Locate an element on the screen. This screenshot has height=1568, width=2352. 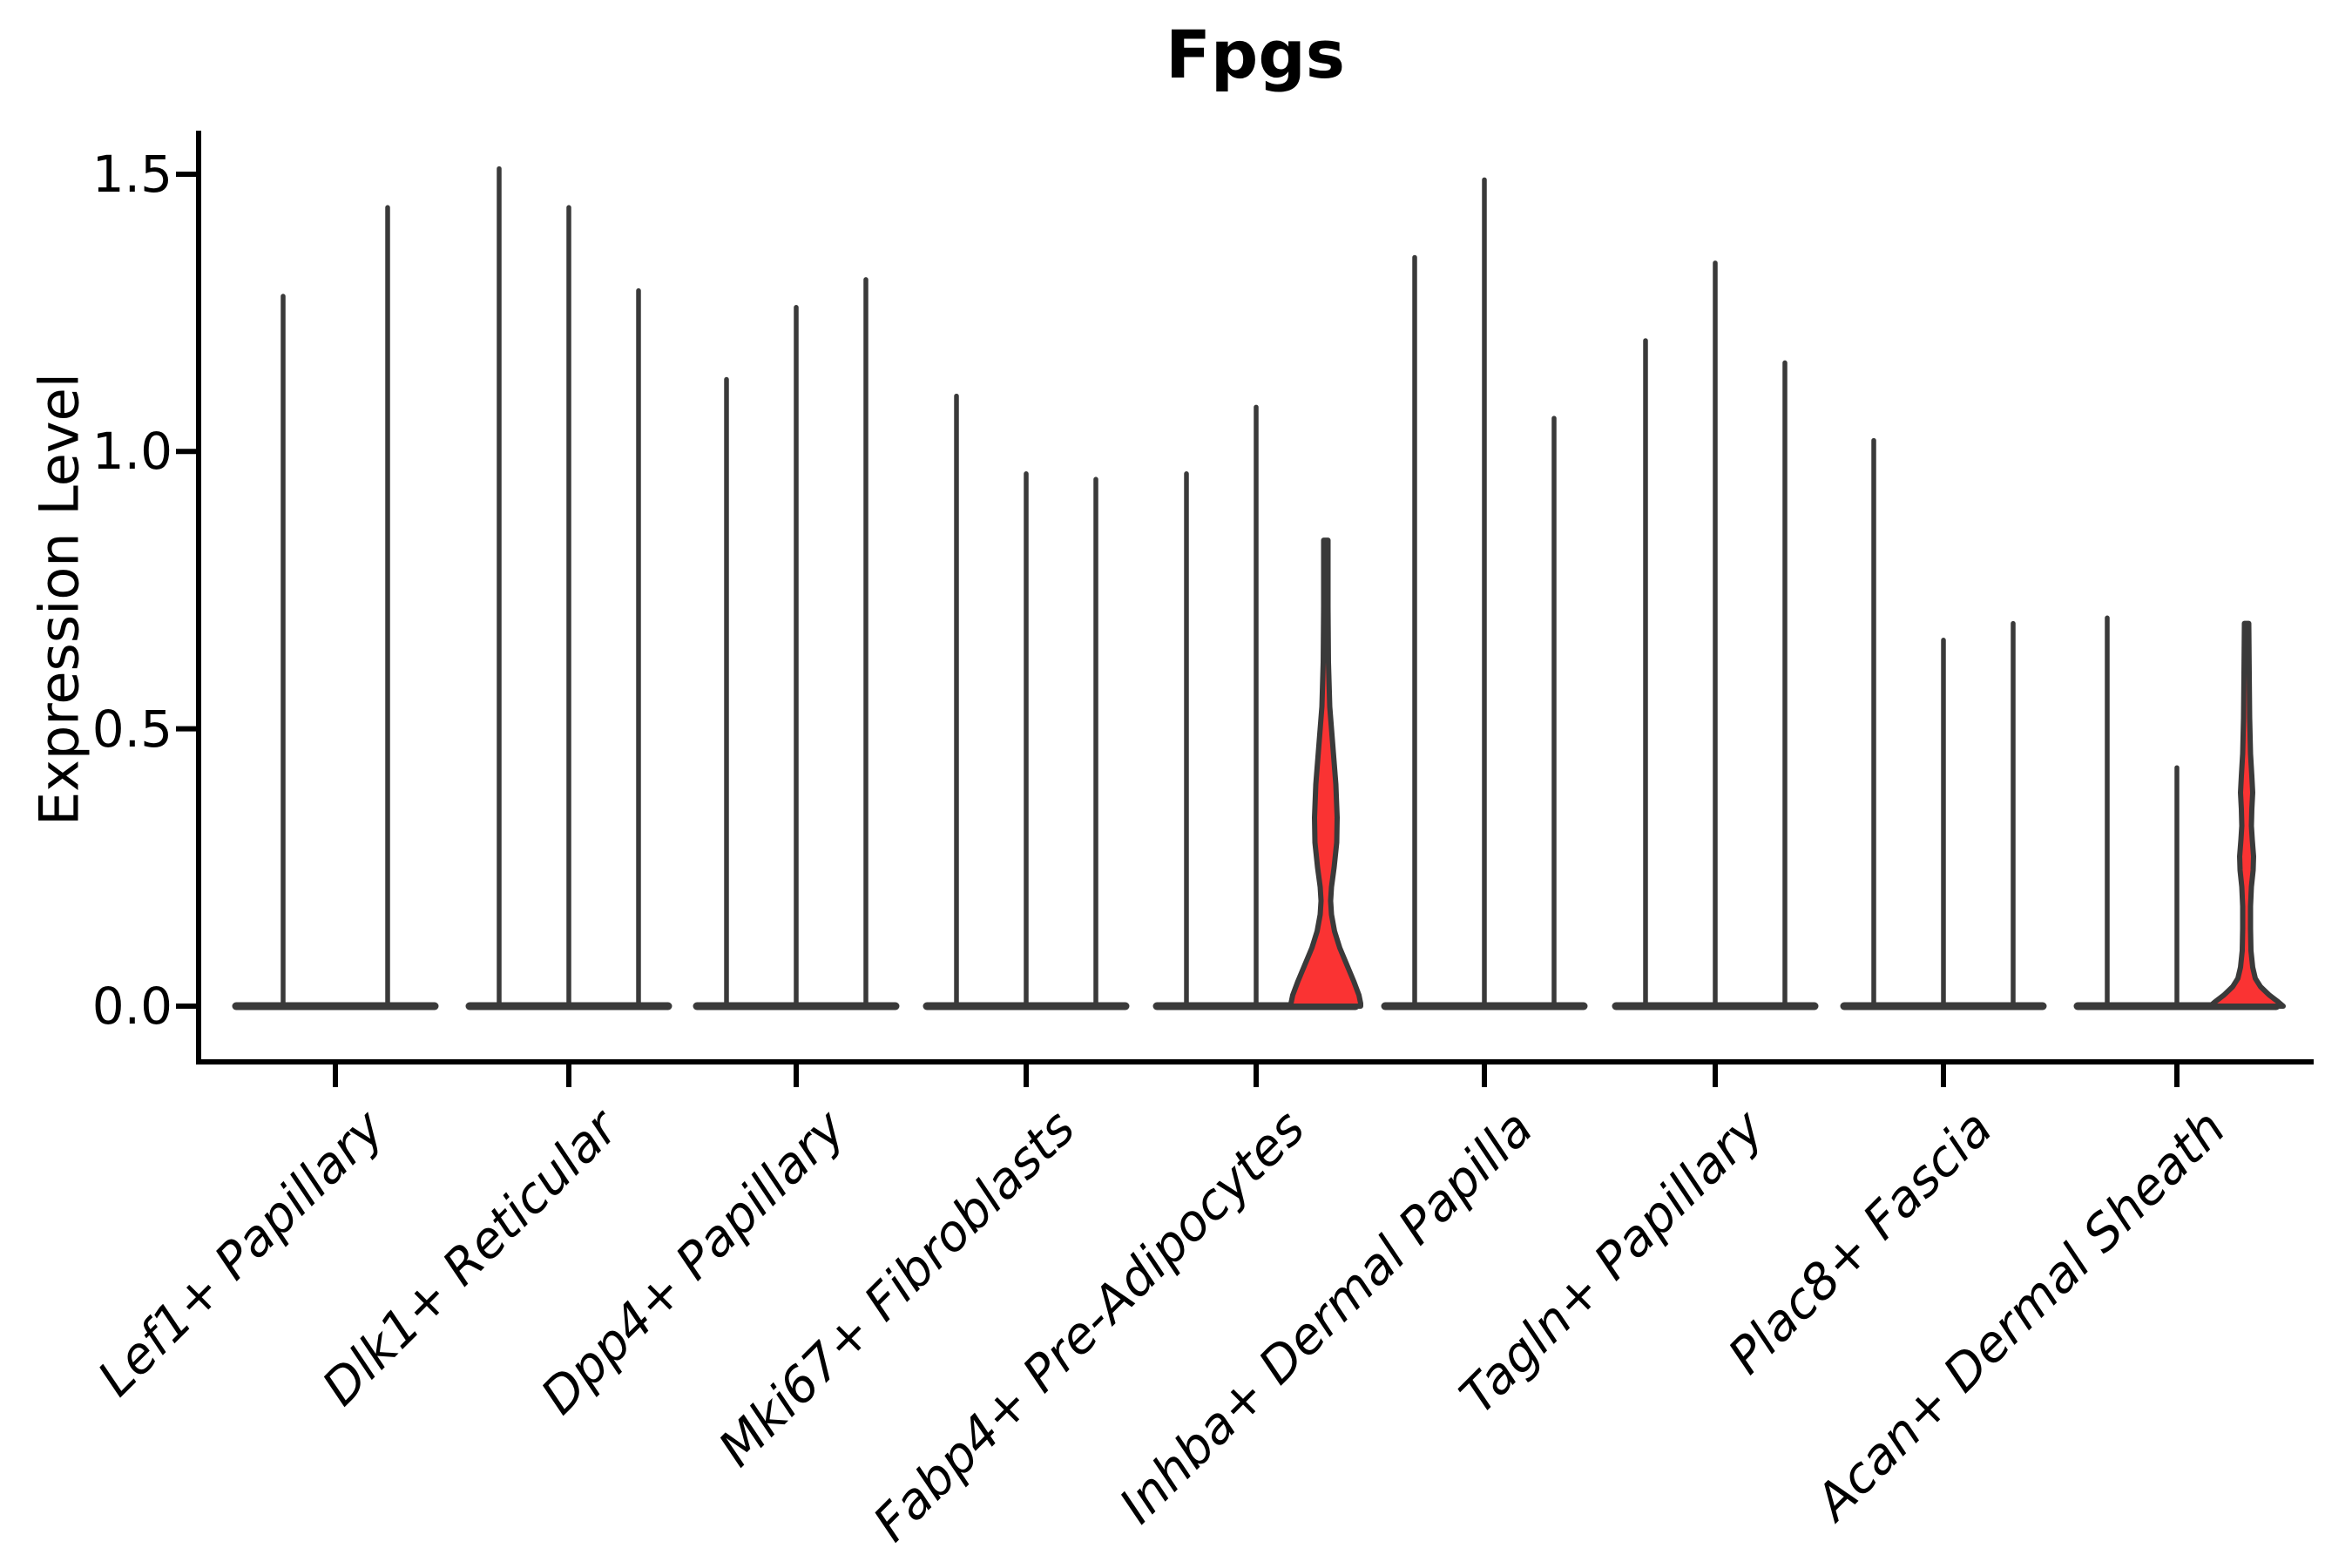
y-tick-label: 1.0 is located at coordinates (131, 452).